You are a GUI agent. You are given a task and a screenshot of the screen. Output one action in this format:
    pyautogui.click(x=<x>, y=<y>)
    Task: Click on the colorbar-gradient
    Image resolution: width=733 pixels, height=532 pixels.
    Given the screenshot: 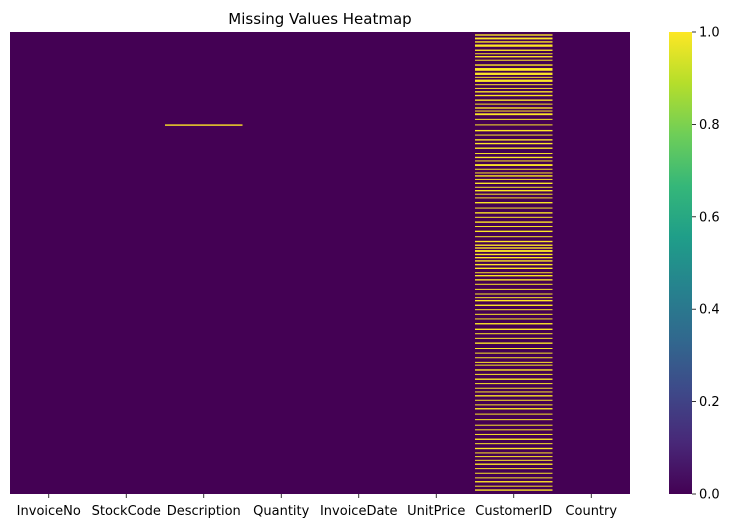 What is the action you would take?
    pyautogui.click(x=680, y=263)
    